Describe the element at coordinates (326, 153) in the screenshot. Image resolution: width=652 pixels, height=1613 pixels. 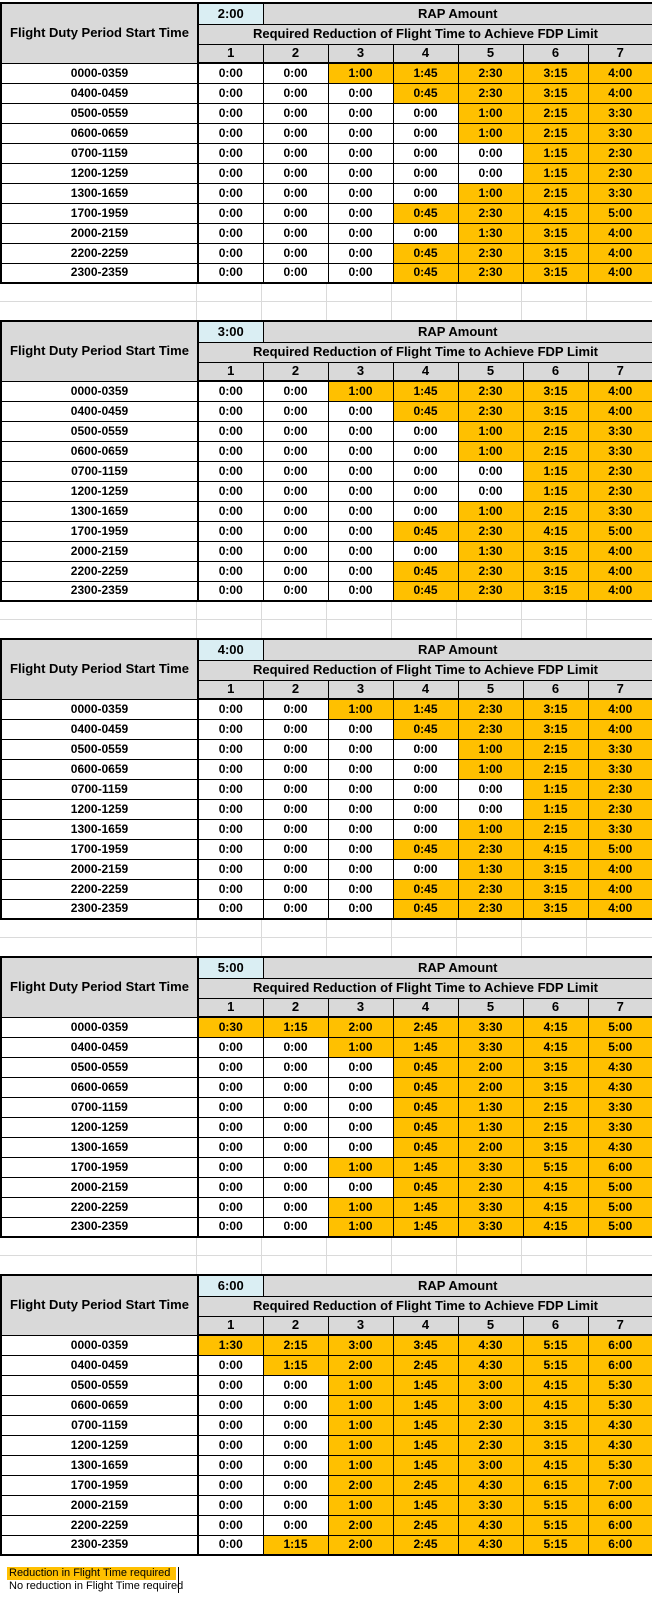
I see `table-row: 0700-1159 0:00 0:00 0:00 0:00 0:00 1:15 2:30` at that location.